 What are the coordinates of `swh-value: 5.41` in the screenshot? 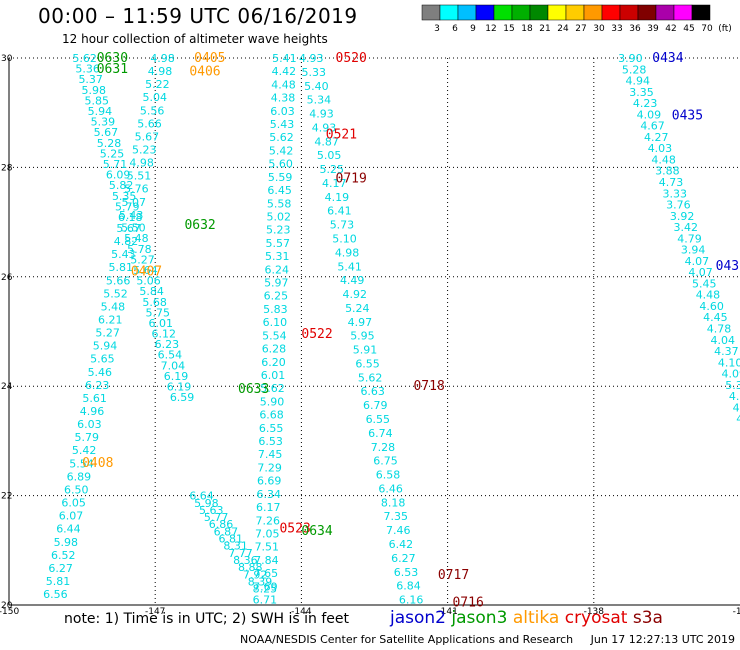 It's located at (284, 58).